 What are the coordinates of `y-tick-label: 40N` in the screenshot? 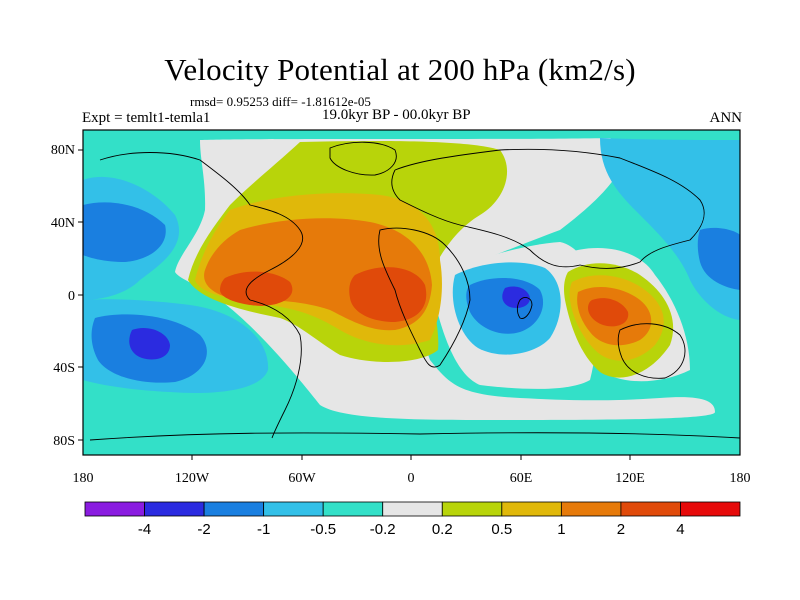 It's located at (63, 223).